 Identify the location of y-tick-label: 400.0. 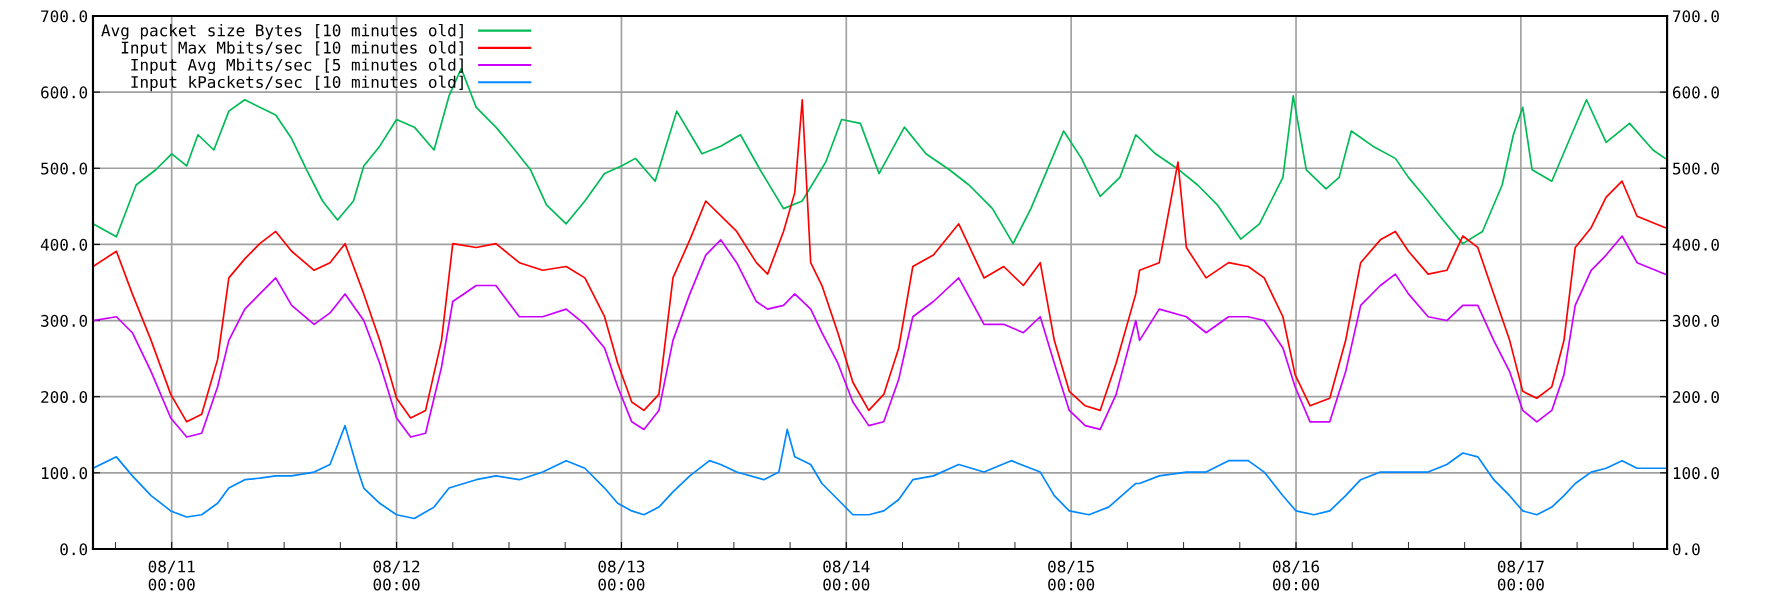
(64, 244).